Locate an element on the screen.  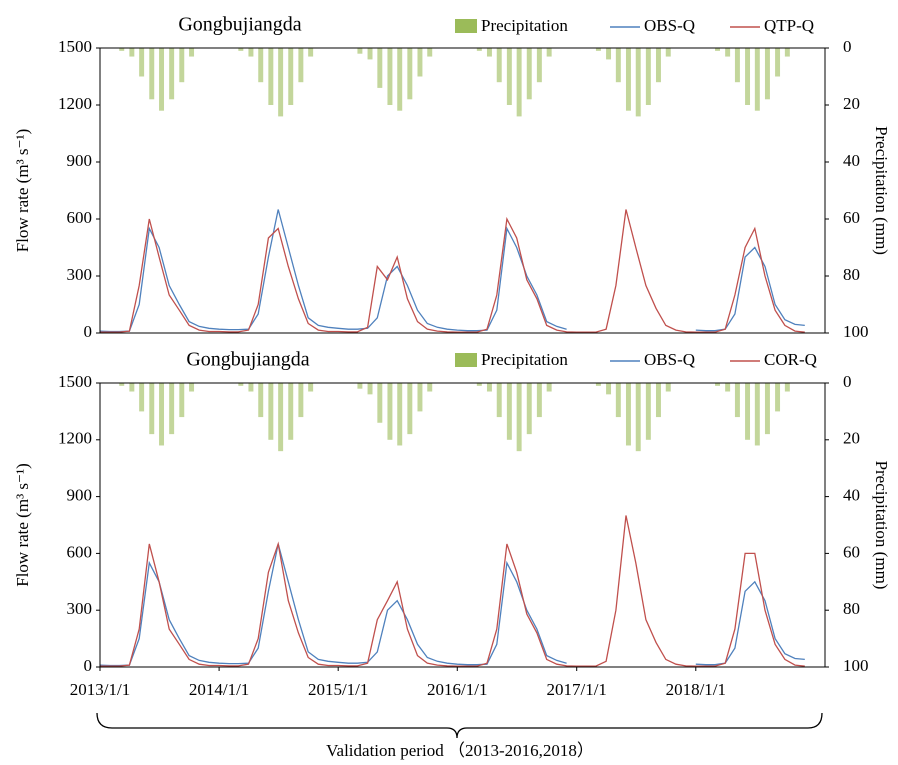
legend-swatch is located at coordinates (466, 26).